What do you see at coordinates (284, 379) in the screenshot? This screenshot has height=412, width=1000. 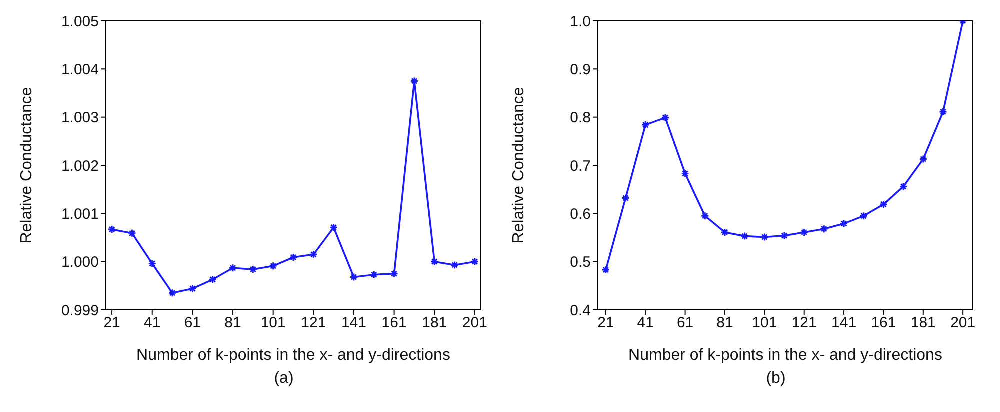 I see `text: (a)` at bounding box center [284, 379].